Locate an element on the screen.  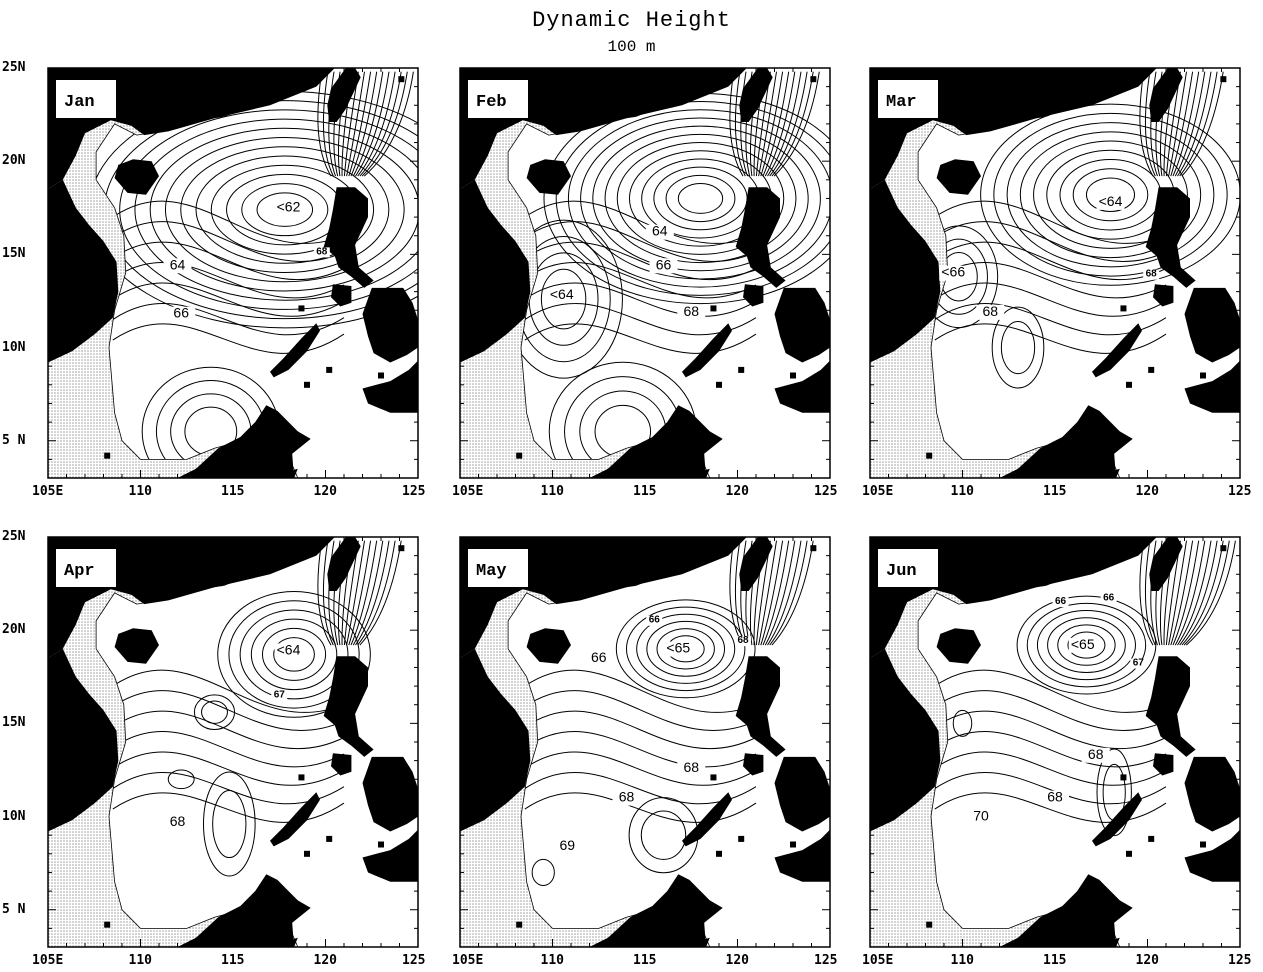
month-label-box: Mar is located at coordinates (908, 99).